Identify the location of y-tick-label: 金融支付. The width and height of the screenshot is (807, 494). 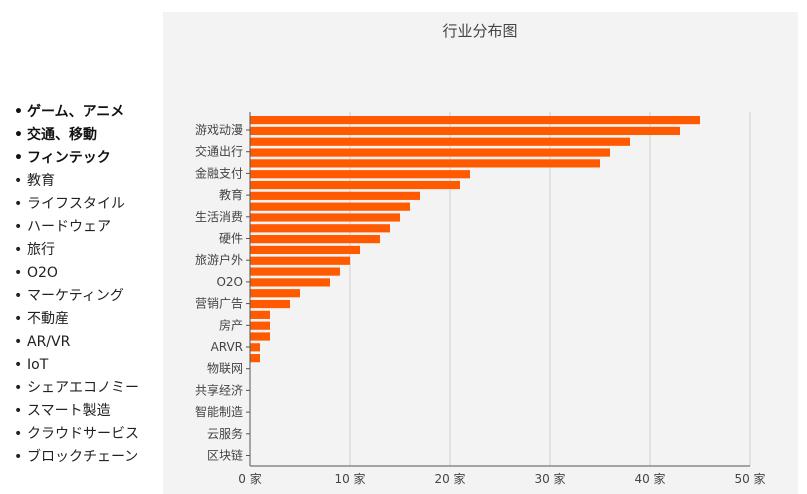
(219, 172).